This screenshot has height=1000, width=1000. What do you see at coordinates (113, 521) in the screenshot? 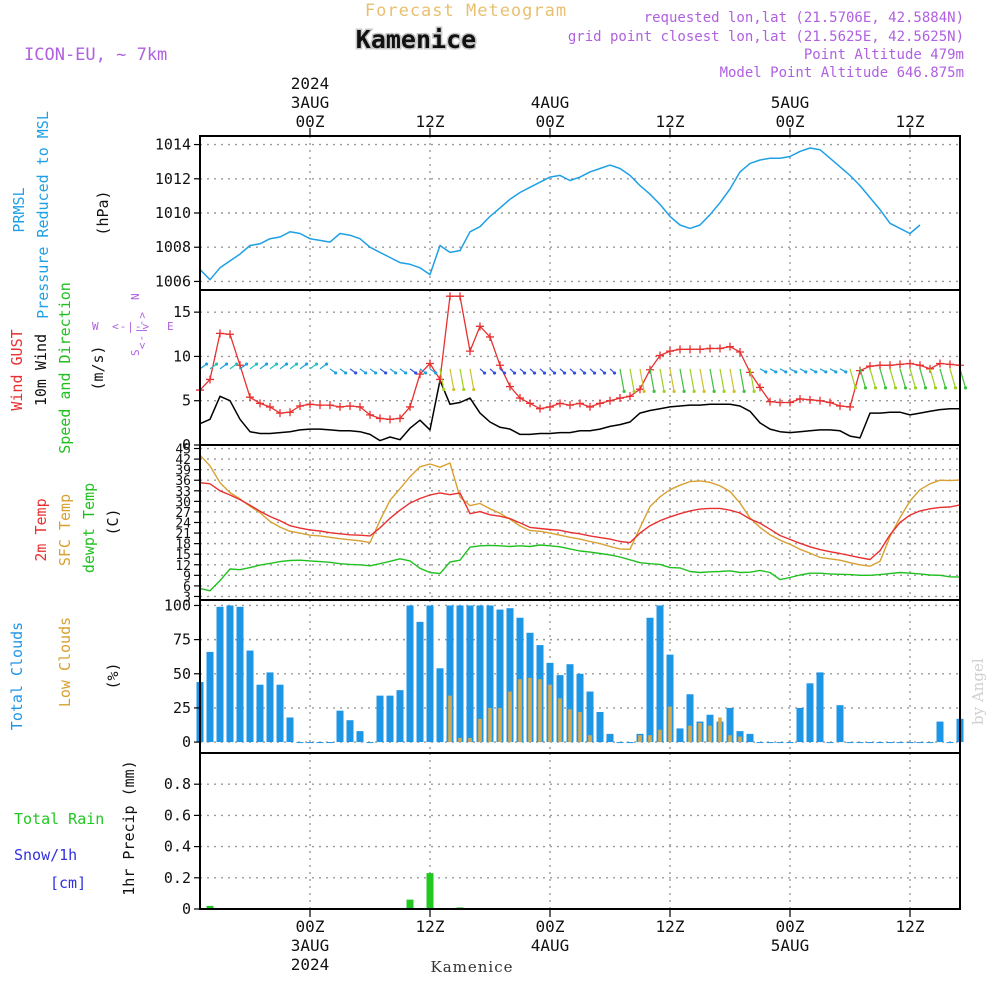
I see `temp-unit-label: (C)` at bounding box center [113, 521].